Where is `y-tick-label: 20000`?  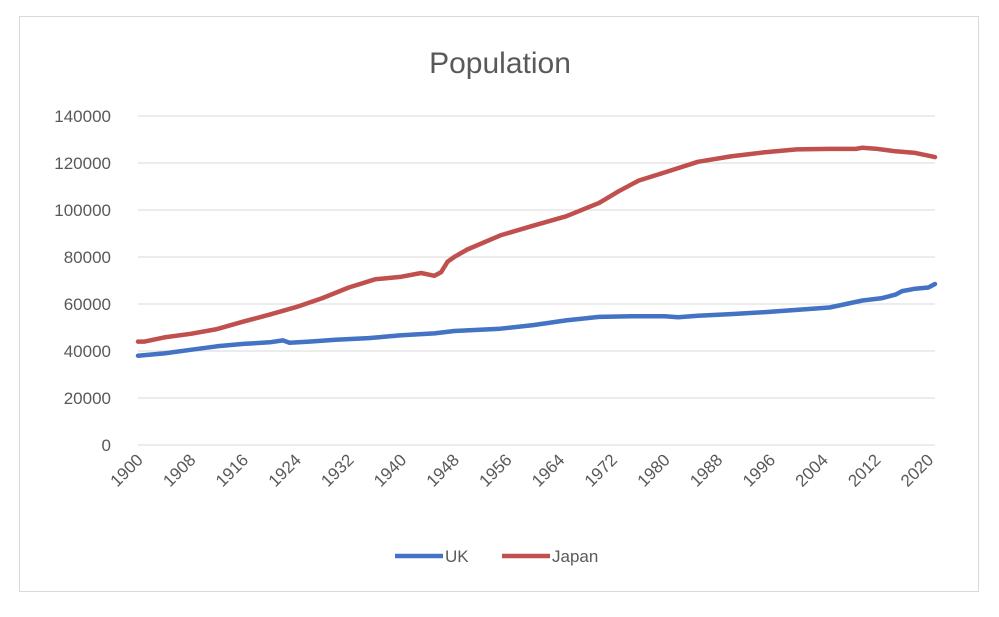 y-tick-label: 20000 is located at coordinates (87, 398).